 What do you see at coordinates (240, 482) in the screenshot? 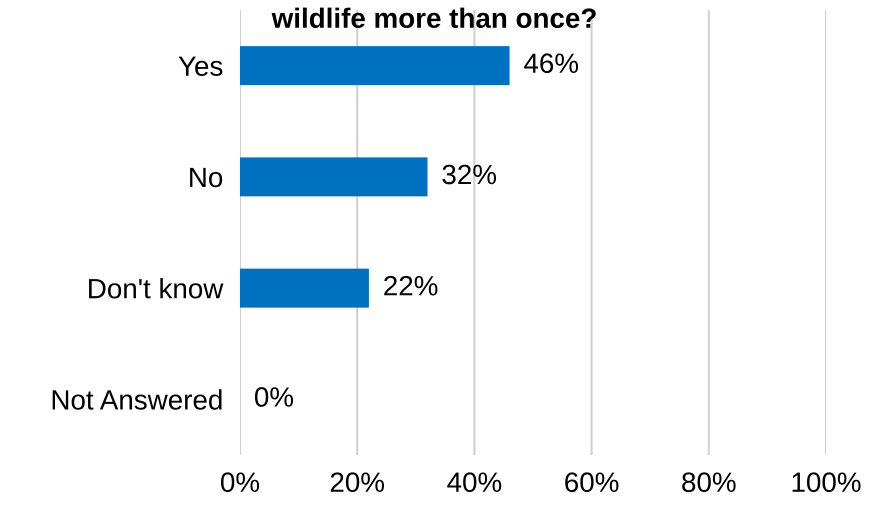
I see `x-tick-label: 0%` at bounding box center [240, 482].